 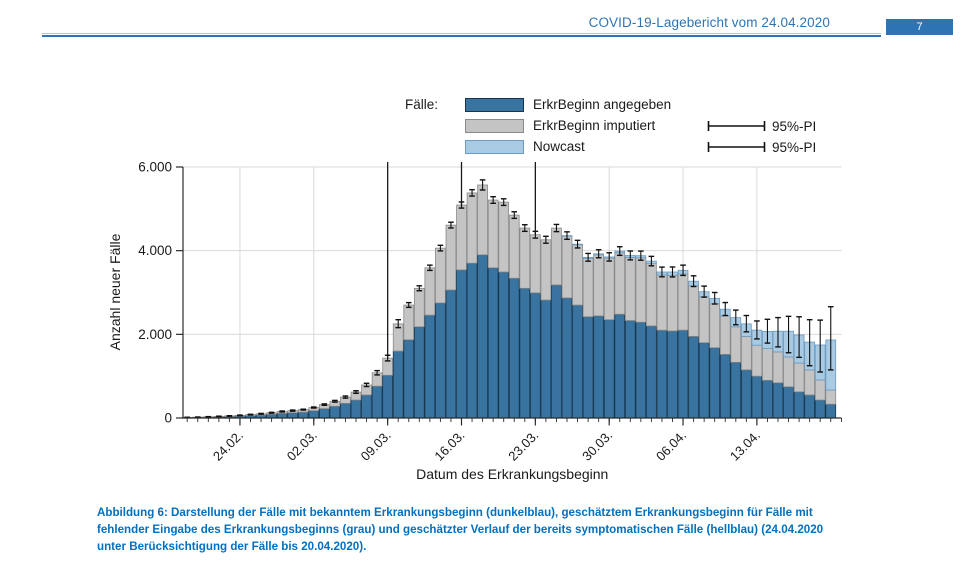 I want to click on legend-swatch-nowcast, so click(x=494, y=147).